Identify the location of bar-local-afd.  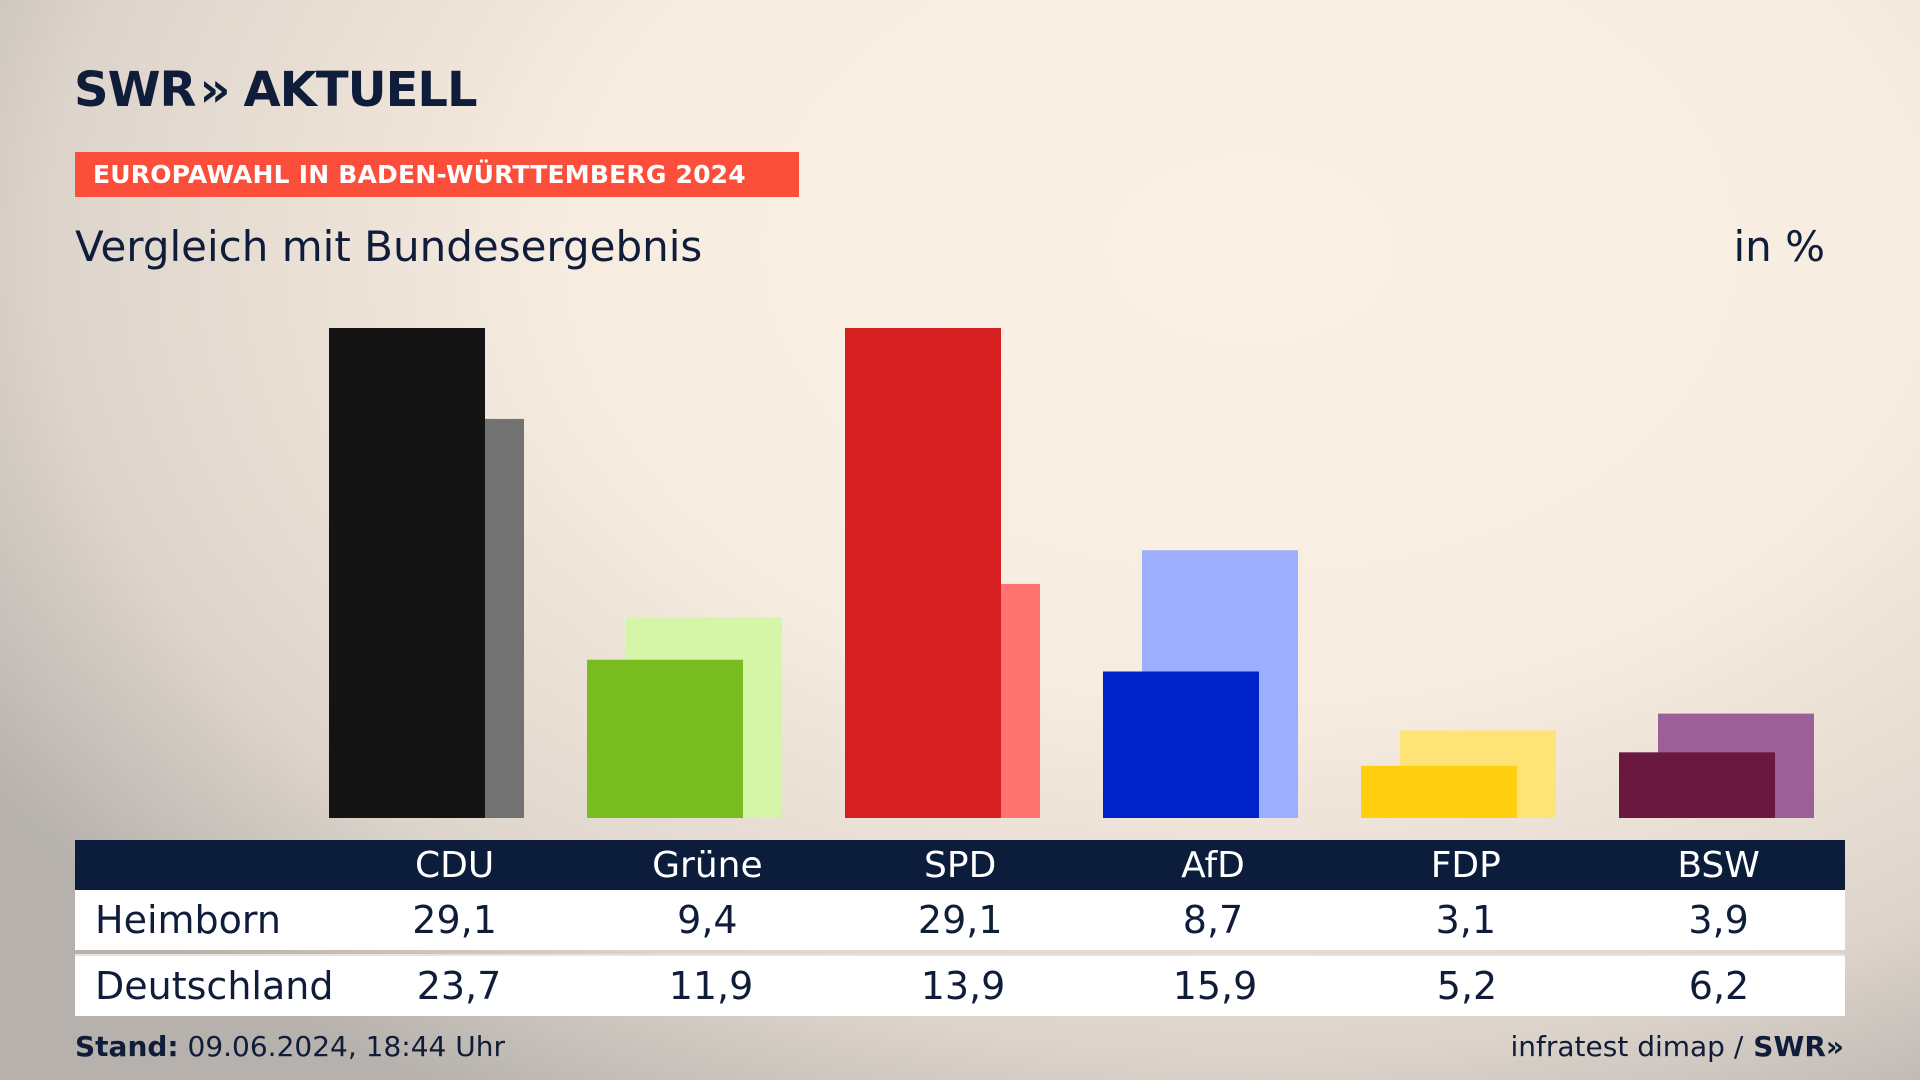
(1181, 744).